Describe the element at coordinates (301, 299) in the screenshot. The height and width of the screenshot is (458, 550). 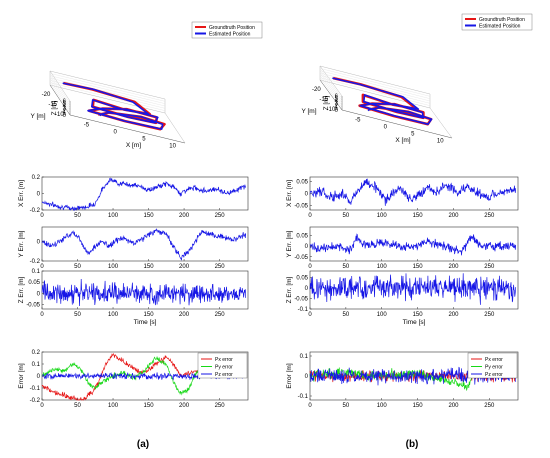
I see `y-tick-label: -0.05` at that location.